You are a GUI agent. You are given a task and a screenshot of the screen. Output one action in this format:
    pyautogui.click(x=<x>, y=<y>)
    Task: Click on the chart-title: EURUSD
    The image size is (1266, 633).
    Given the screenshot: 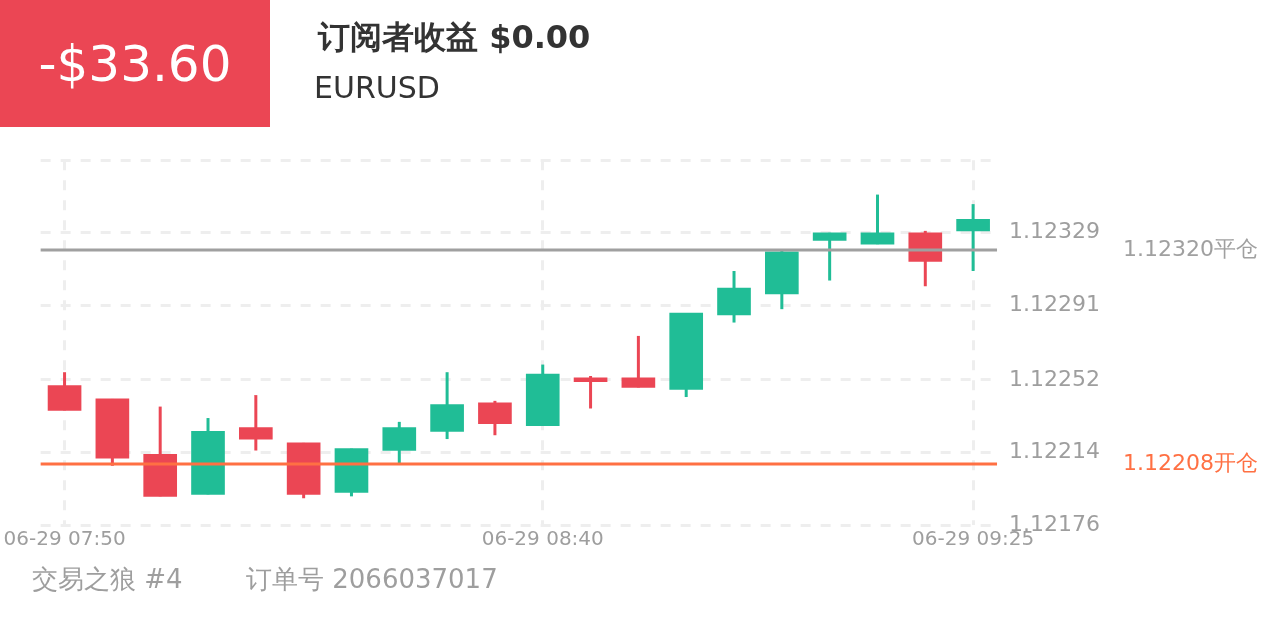 What is the action you would take?
    pyautogui.click(x=377, y=87)
    